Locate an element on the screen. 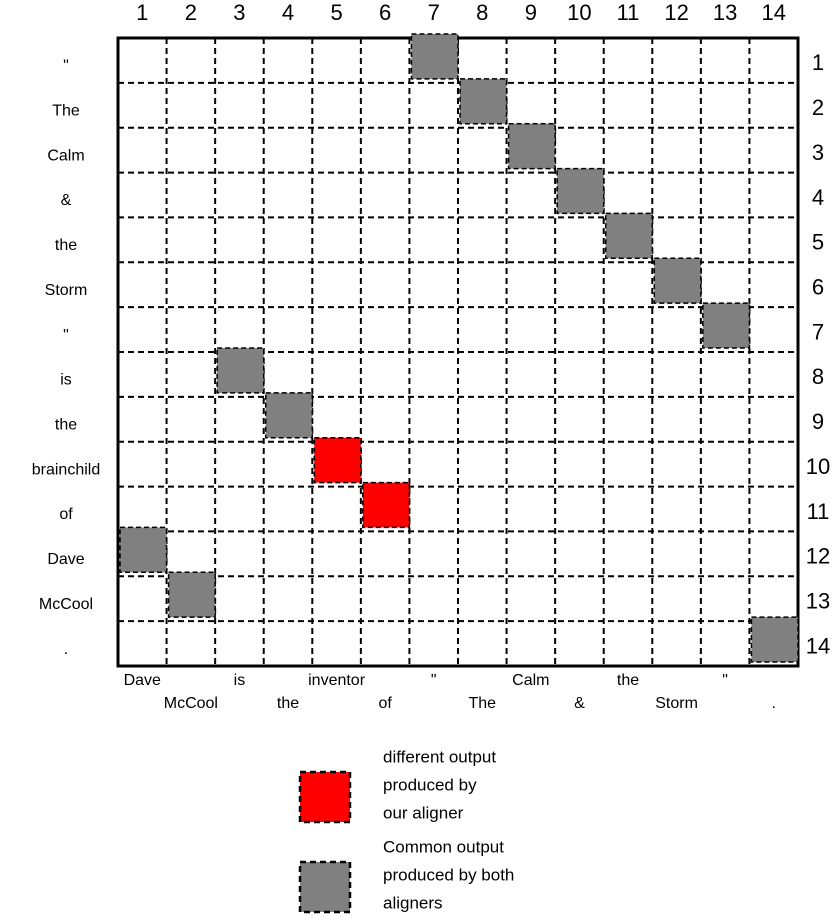 This screenshot has width=840, height=923. column-number: 3 is located at coordinates (239, 12).